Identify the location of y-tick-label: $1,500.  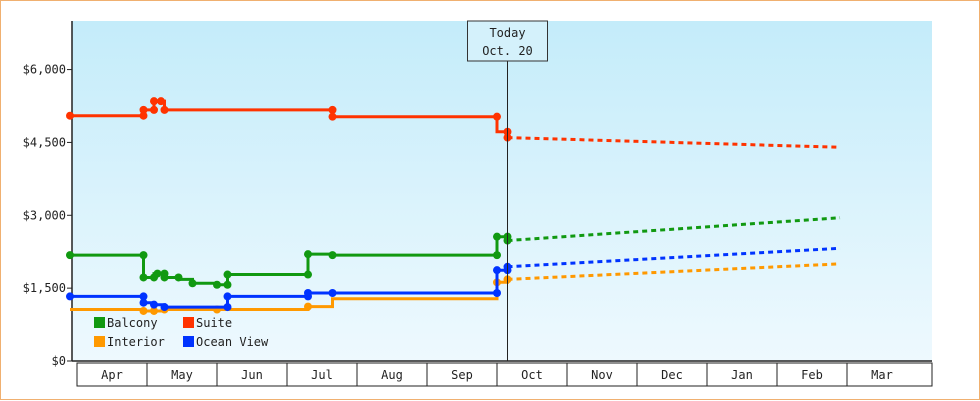
(44, 288).